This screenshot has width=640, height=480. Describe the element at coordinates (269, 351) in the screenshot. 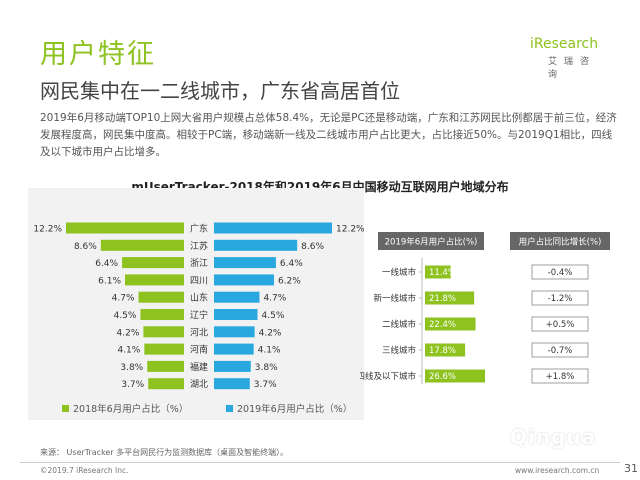

I see `bar-label-2019-7: 4.1%` at that location.